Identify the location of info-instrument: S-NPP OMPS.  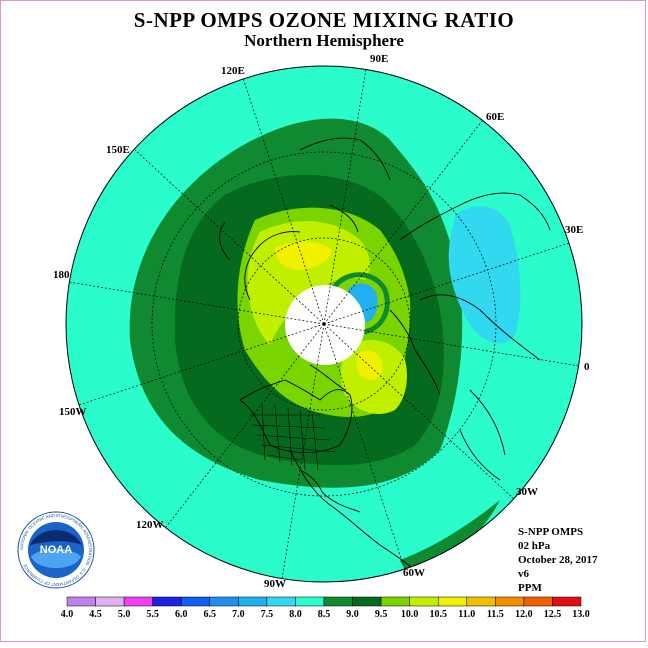
(551, 532).